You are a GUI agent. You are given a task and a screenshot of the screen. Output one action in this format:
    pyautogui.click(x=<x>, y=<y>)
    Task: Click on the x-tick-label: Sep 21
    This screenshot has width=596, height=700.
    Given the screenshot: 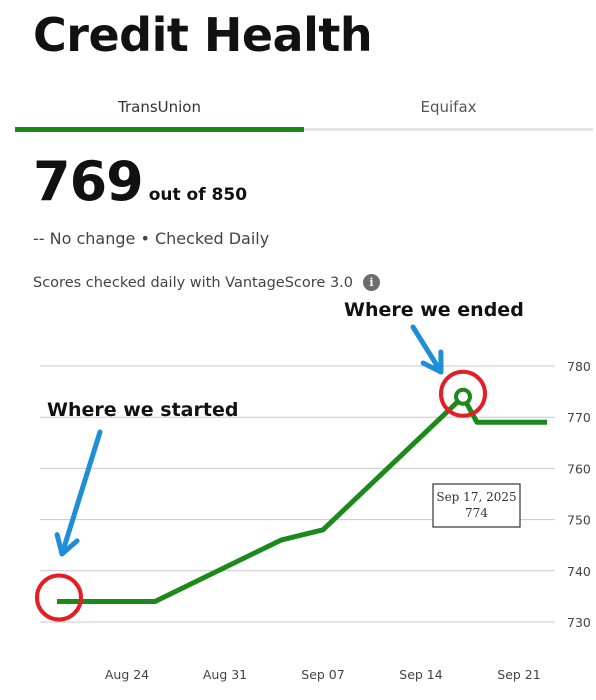 What is the action you would take?
    pyautogui.click(x=518, y=674)
    